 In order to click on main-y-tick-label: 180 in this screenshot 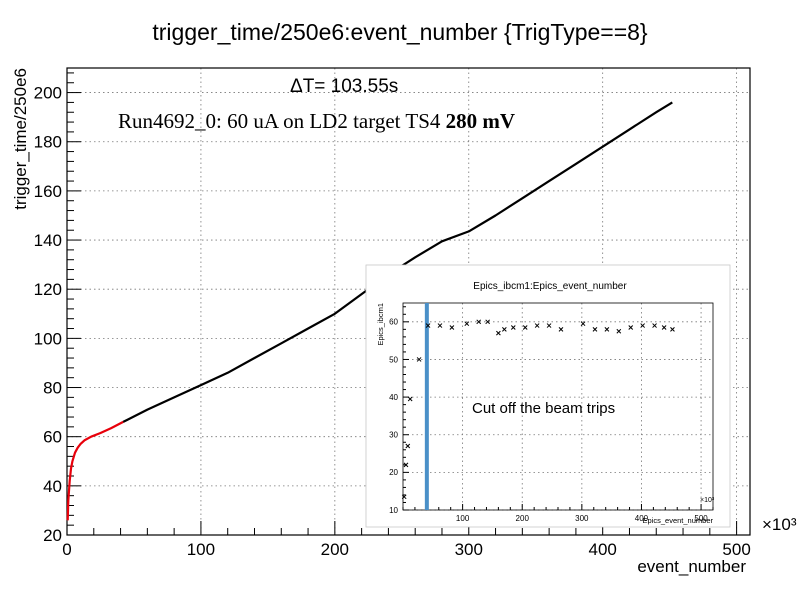, I will do `click(48, 142)`.